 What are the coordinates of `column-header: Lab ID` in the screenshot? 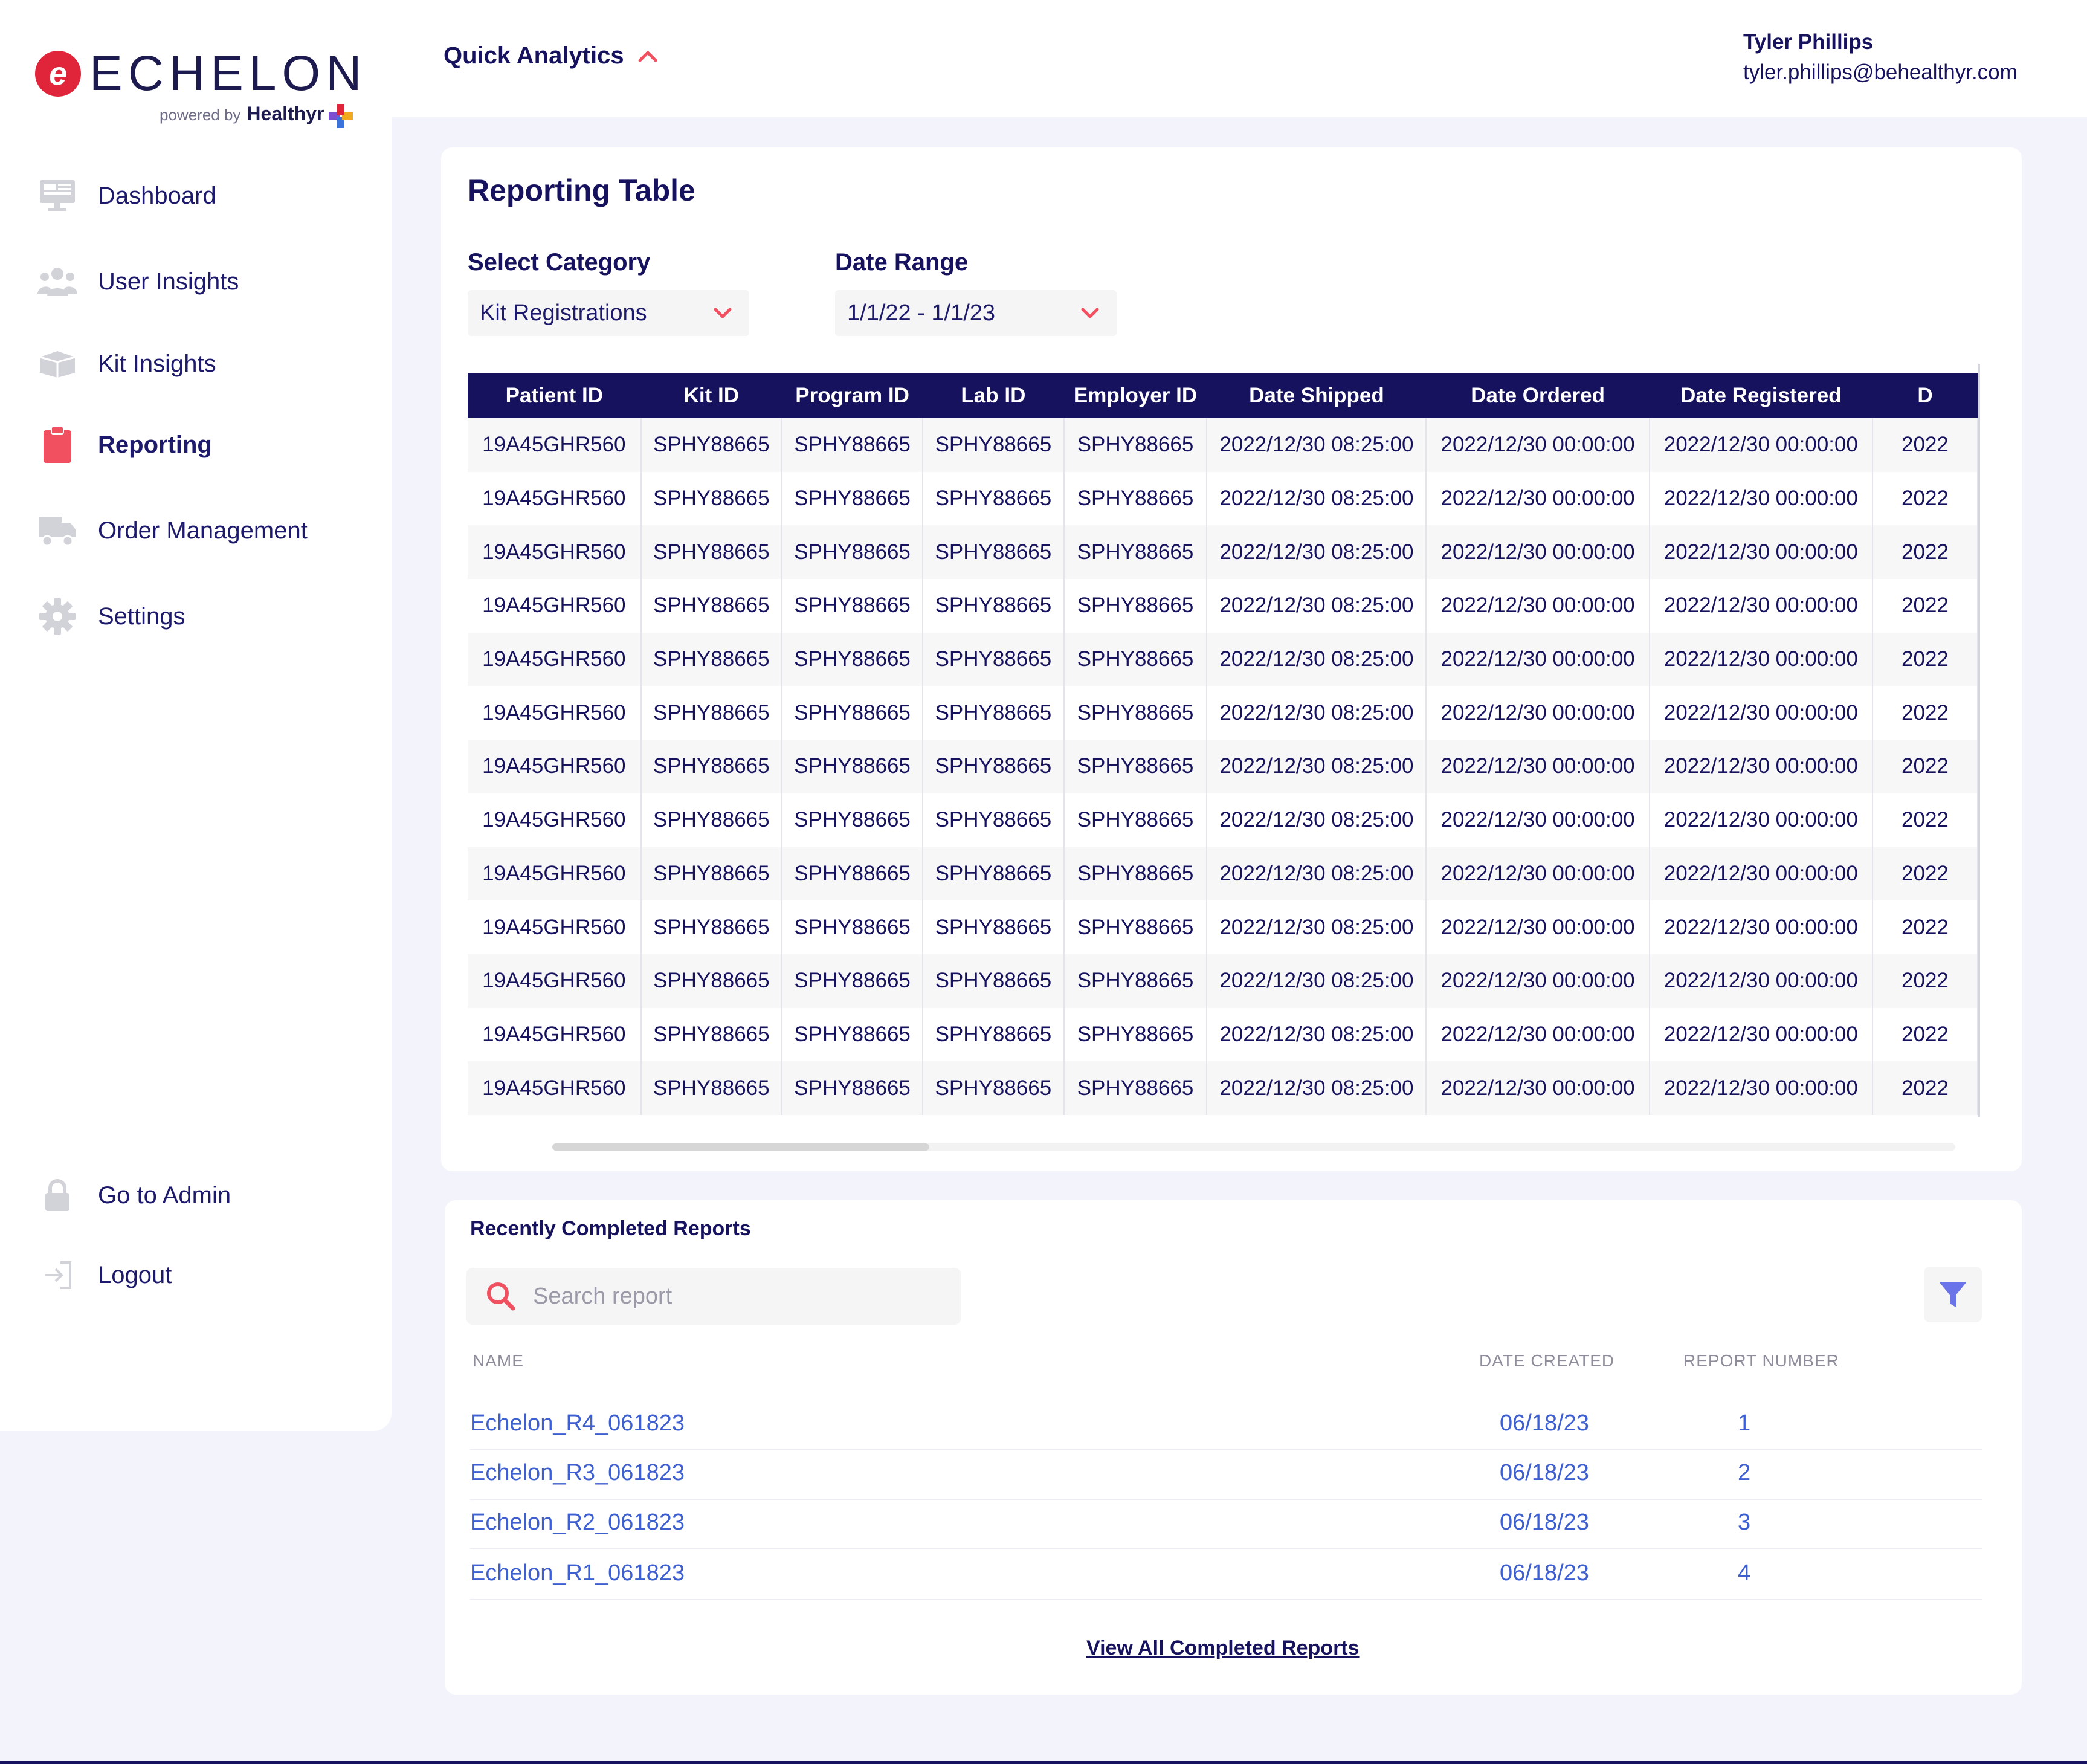 It's located at (994, 395).